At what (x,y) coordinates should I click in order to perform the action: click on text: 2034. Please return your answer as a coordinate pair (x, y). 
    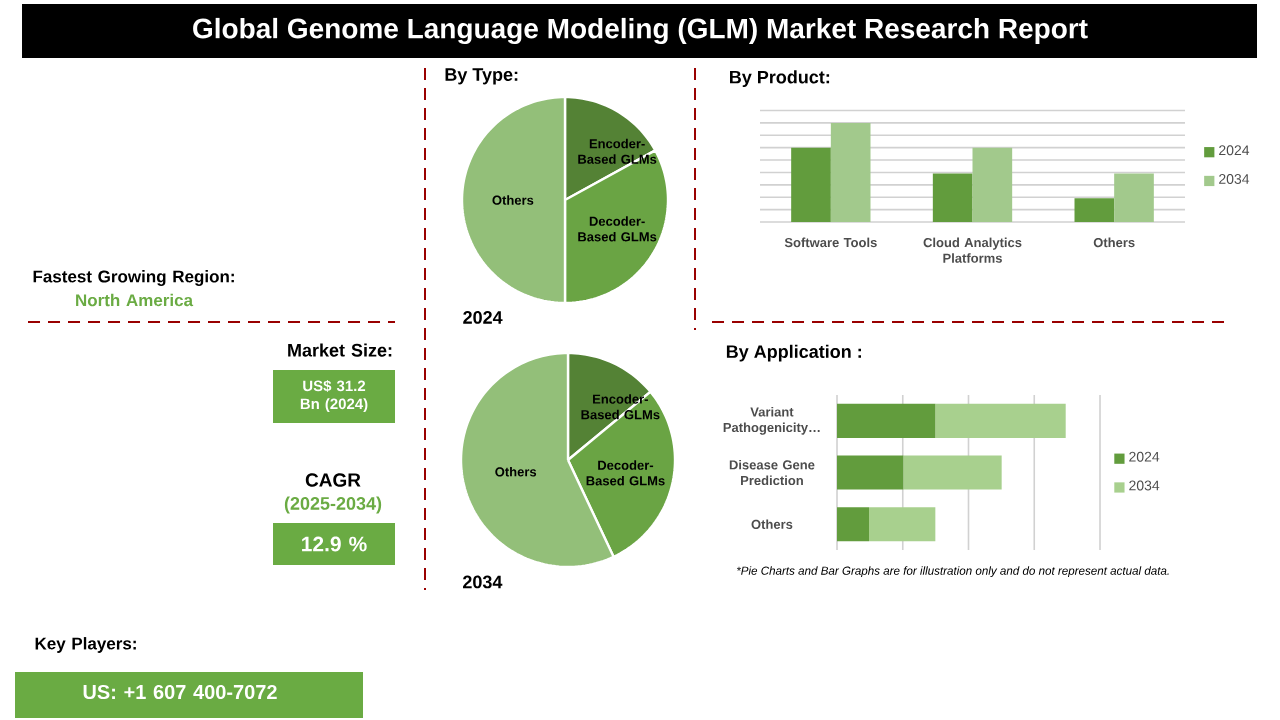
    Looking at the image, I should click on (483, 582).